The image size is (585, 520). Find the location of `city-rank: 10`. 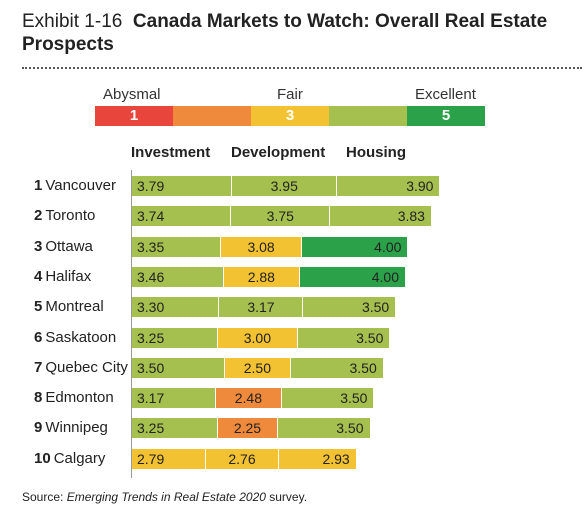

city-rank: 10 is located at coordinates (42, 458).